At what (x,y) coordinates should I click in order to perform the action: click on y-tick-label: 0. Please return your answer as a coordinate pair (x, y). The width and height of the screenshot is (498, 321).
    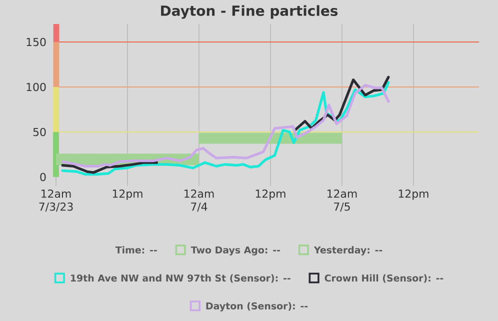
    Looking at the image, I should click on (43, 177).